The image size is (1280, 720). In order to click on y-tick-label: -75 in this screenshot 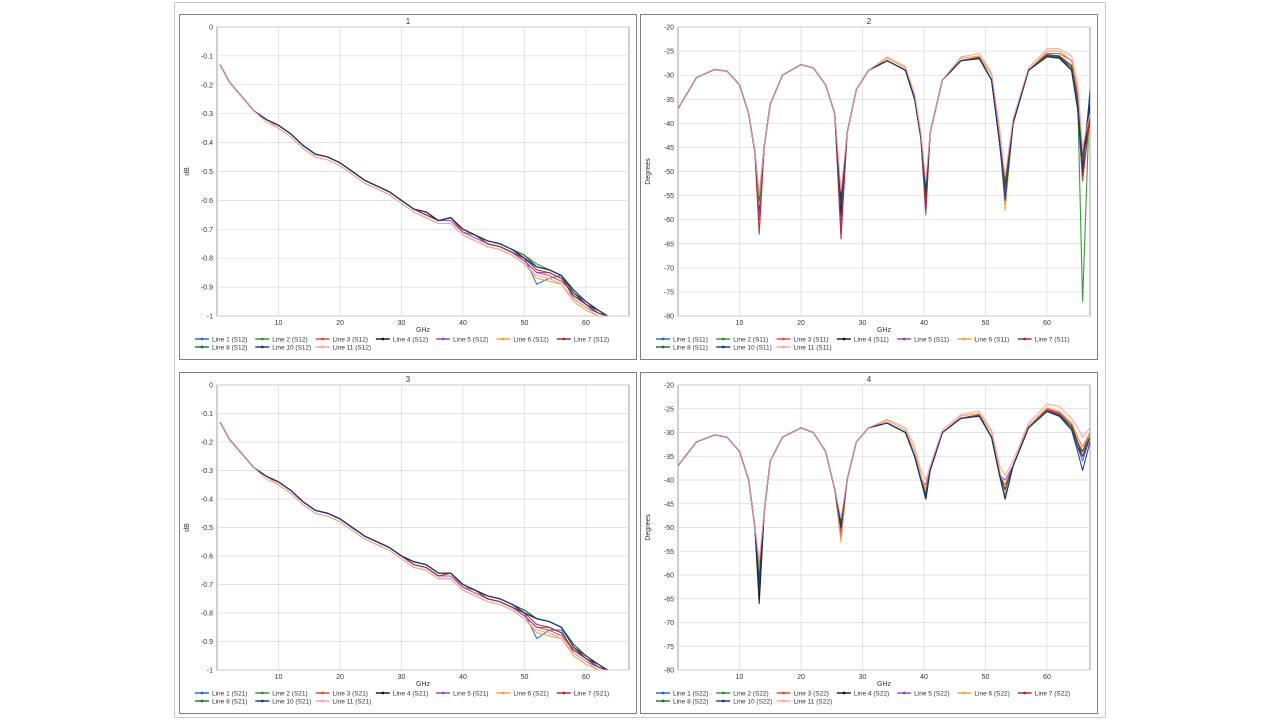, I will do `click(669, 647)`.